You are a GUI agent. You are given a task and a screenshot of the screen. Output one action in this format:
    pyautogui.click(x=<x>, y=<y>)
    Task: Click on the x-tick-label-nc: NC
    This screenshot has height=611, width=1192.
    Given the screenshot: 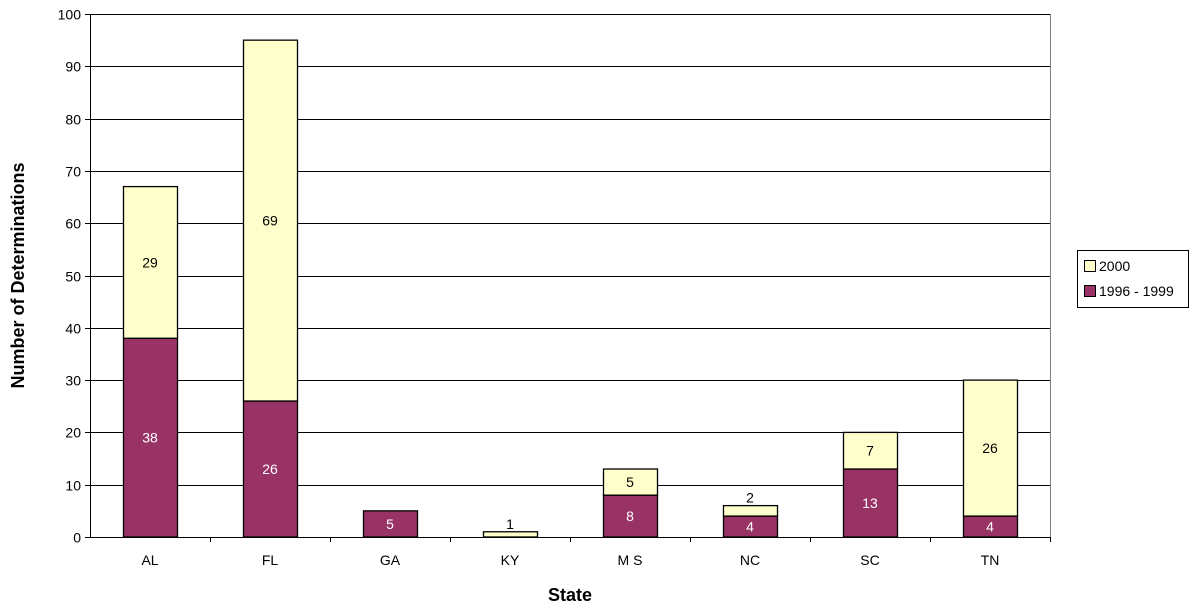 What is the action you would take?
    pyautogui.click(x=750, y=560)
    